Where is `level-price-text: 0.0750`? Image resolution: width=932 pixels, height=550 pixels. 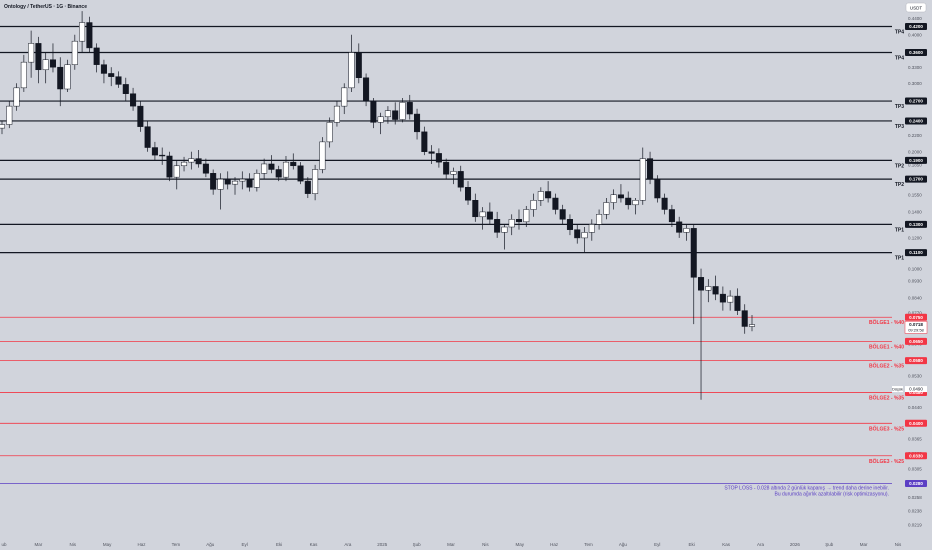
level-price-text: 0.0750 is located at coordinates (916, 317).